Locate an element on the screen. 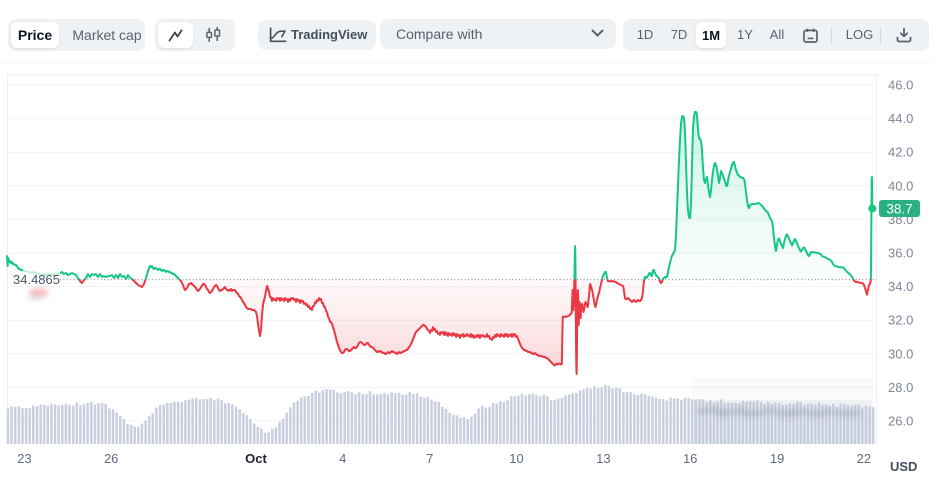 This screenshot has width=934, height=483. svg-text: 4 is located at coordinates (342, 458).